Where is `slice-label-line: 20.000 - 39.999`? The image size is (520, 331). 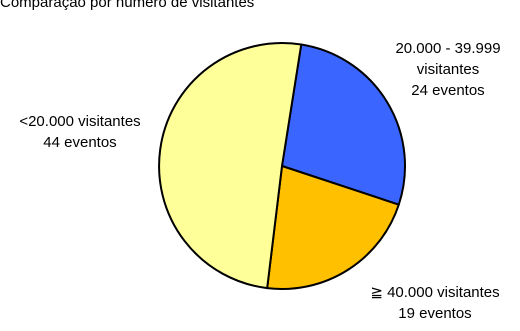
slice-label-line: 20.000 - 39.999 is located at coordinates (448, 48).